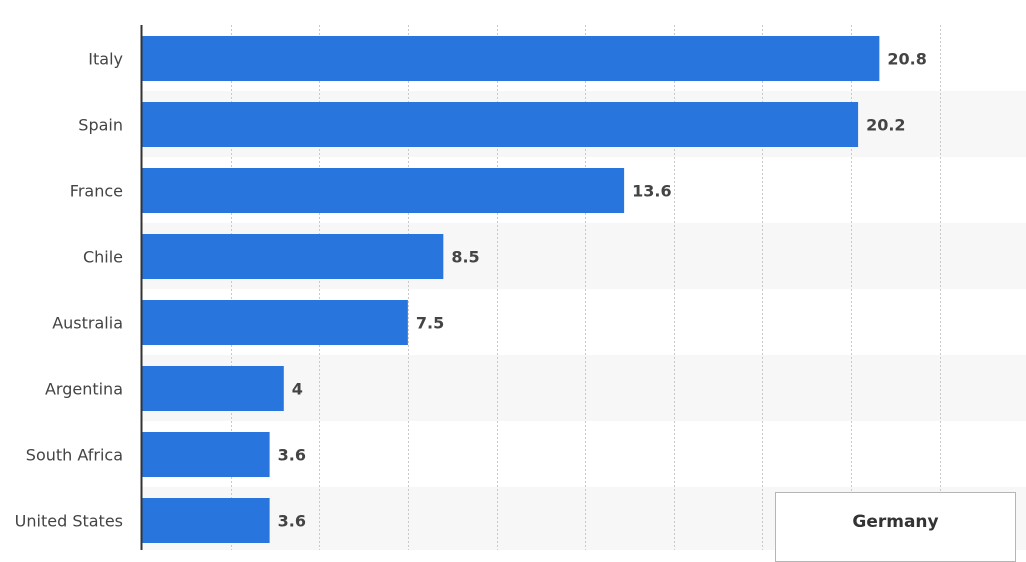 This screenshot has width=1026, height=562. I want to click on category-label: United States, so click(69, 521).